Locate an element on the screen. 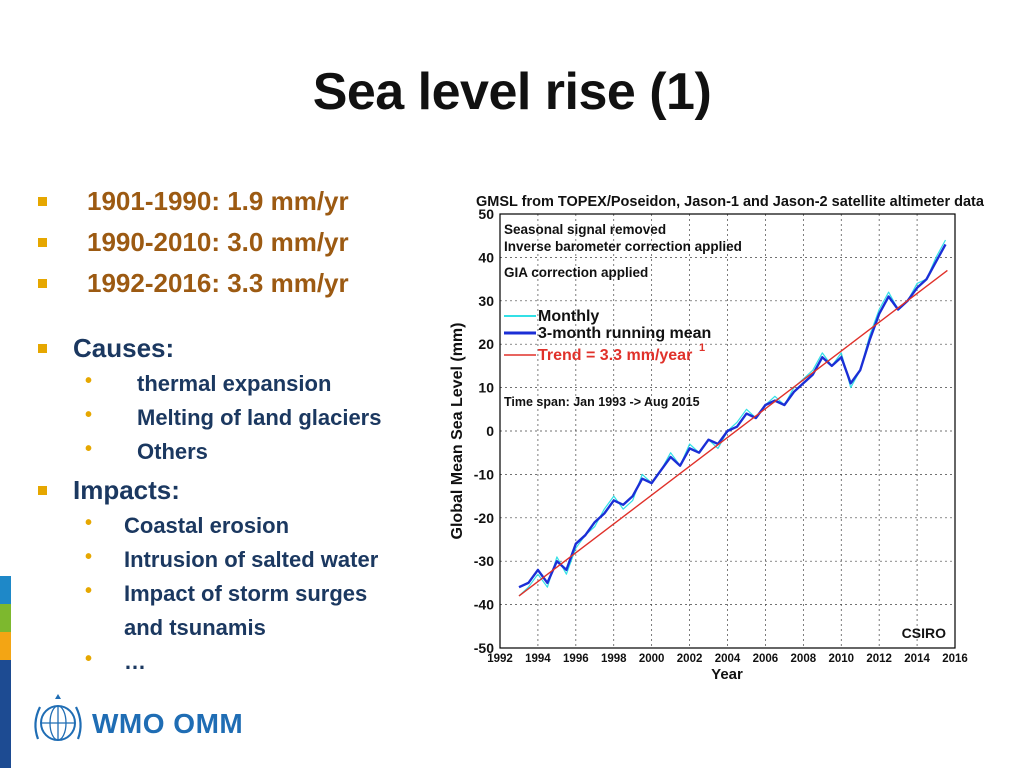  y-tick-labels: 50 40 30 20 10 0 -10 -20 -30 -40 -50 is located at coordinates (484, 431).